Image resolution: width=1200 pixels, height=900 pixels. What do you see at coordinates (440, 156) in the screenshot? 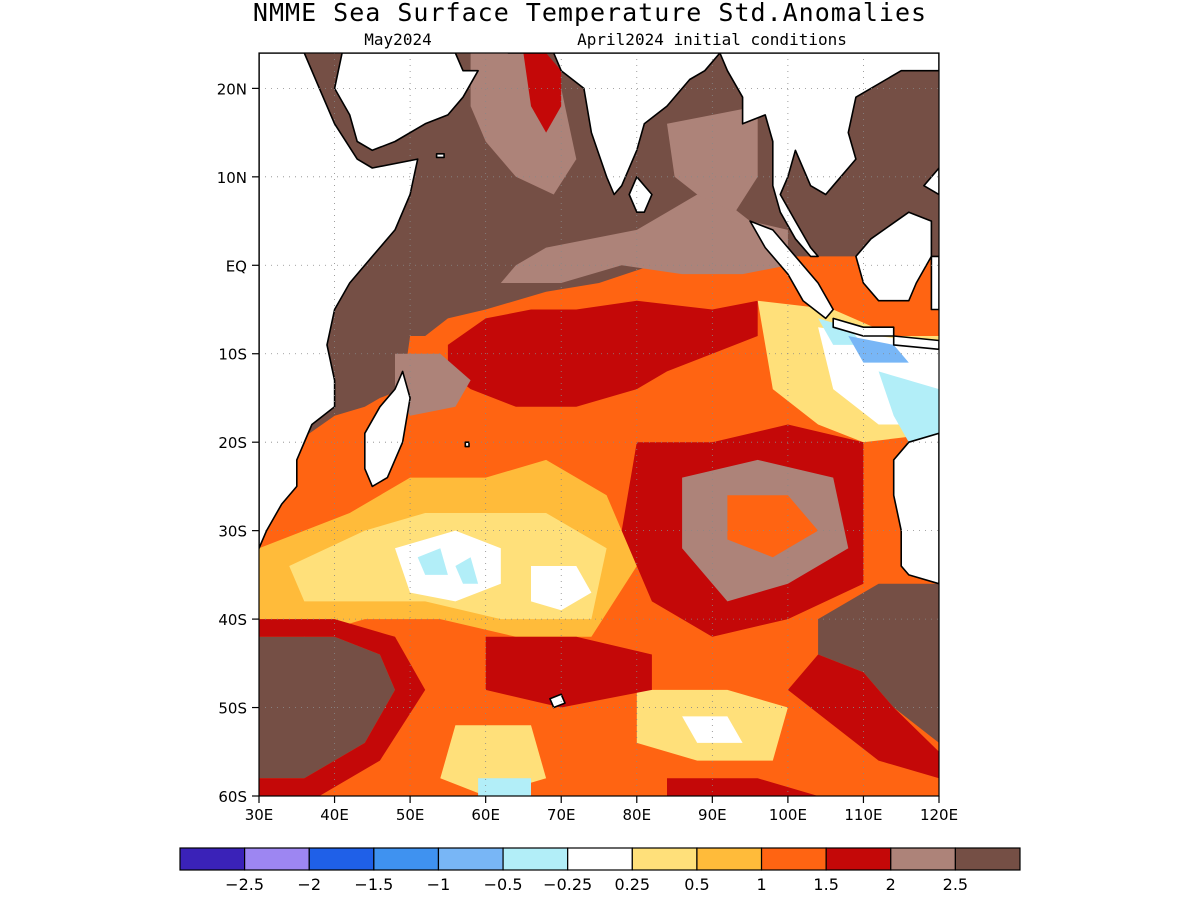
I see `socotra-land` at bounding box center [440, 156].